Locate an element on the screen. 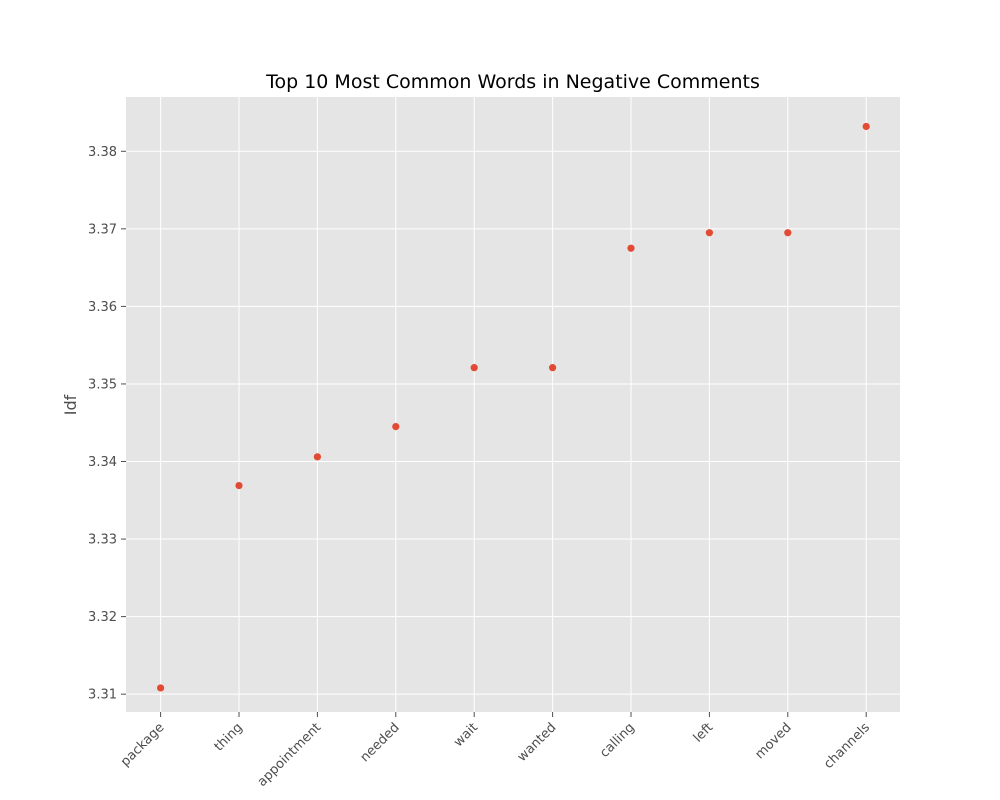 This screenshot has height=800, width=1000. y-tick-label: 3.35 is located at coordinates (102, 384).